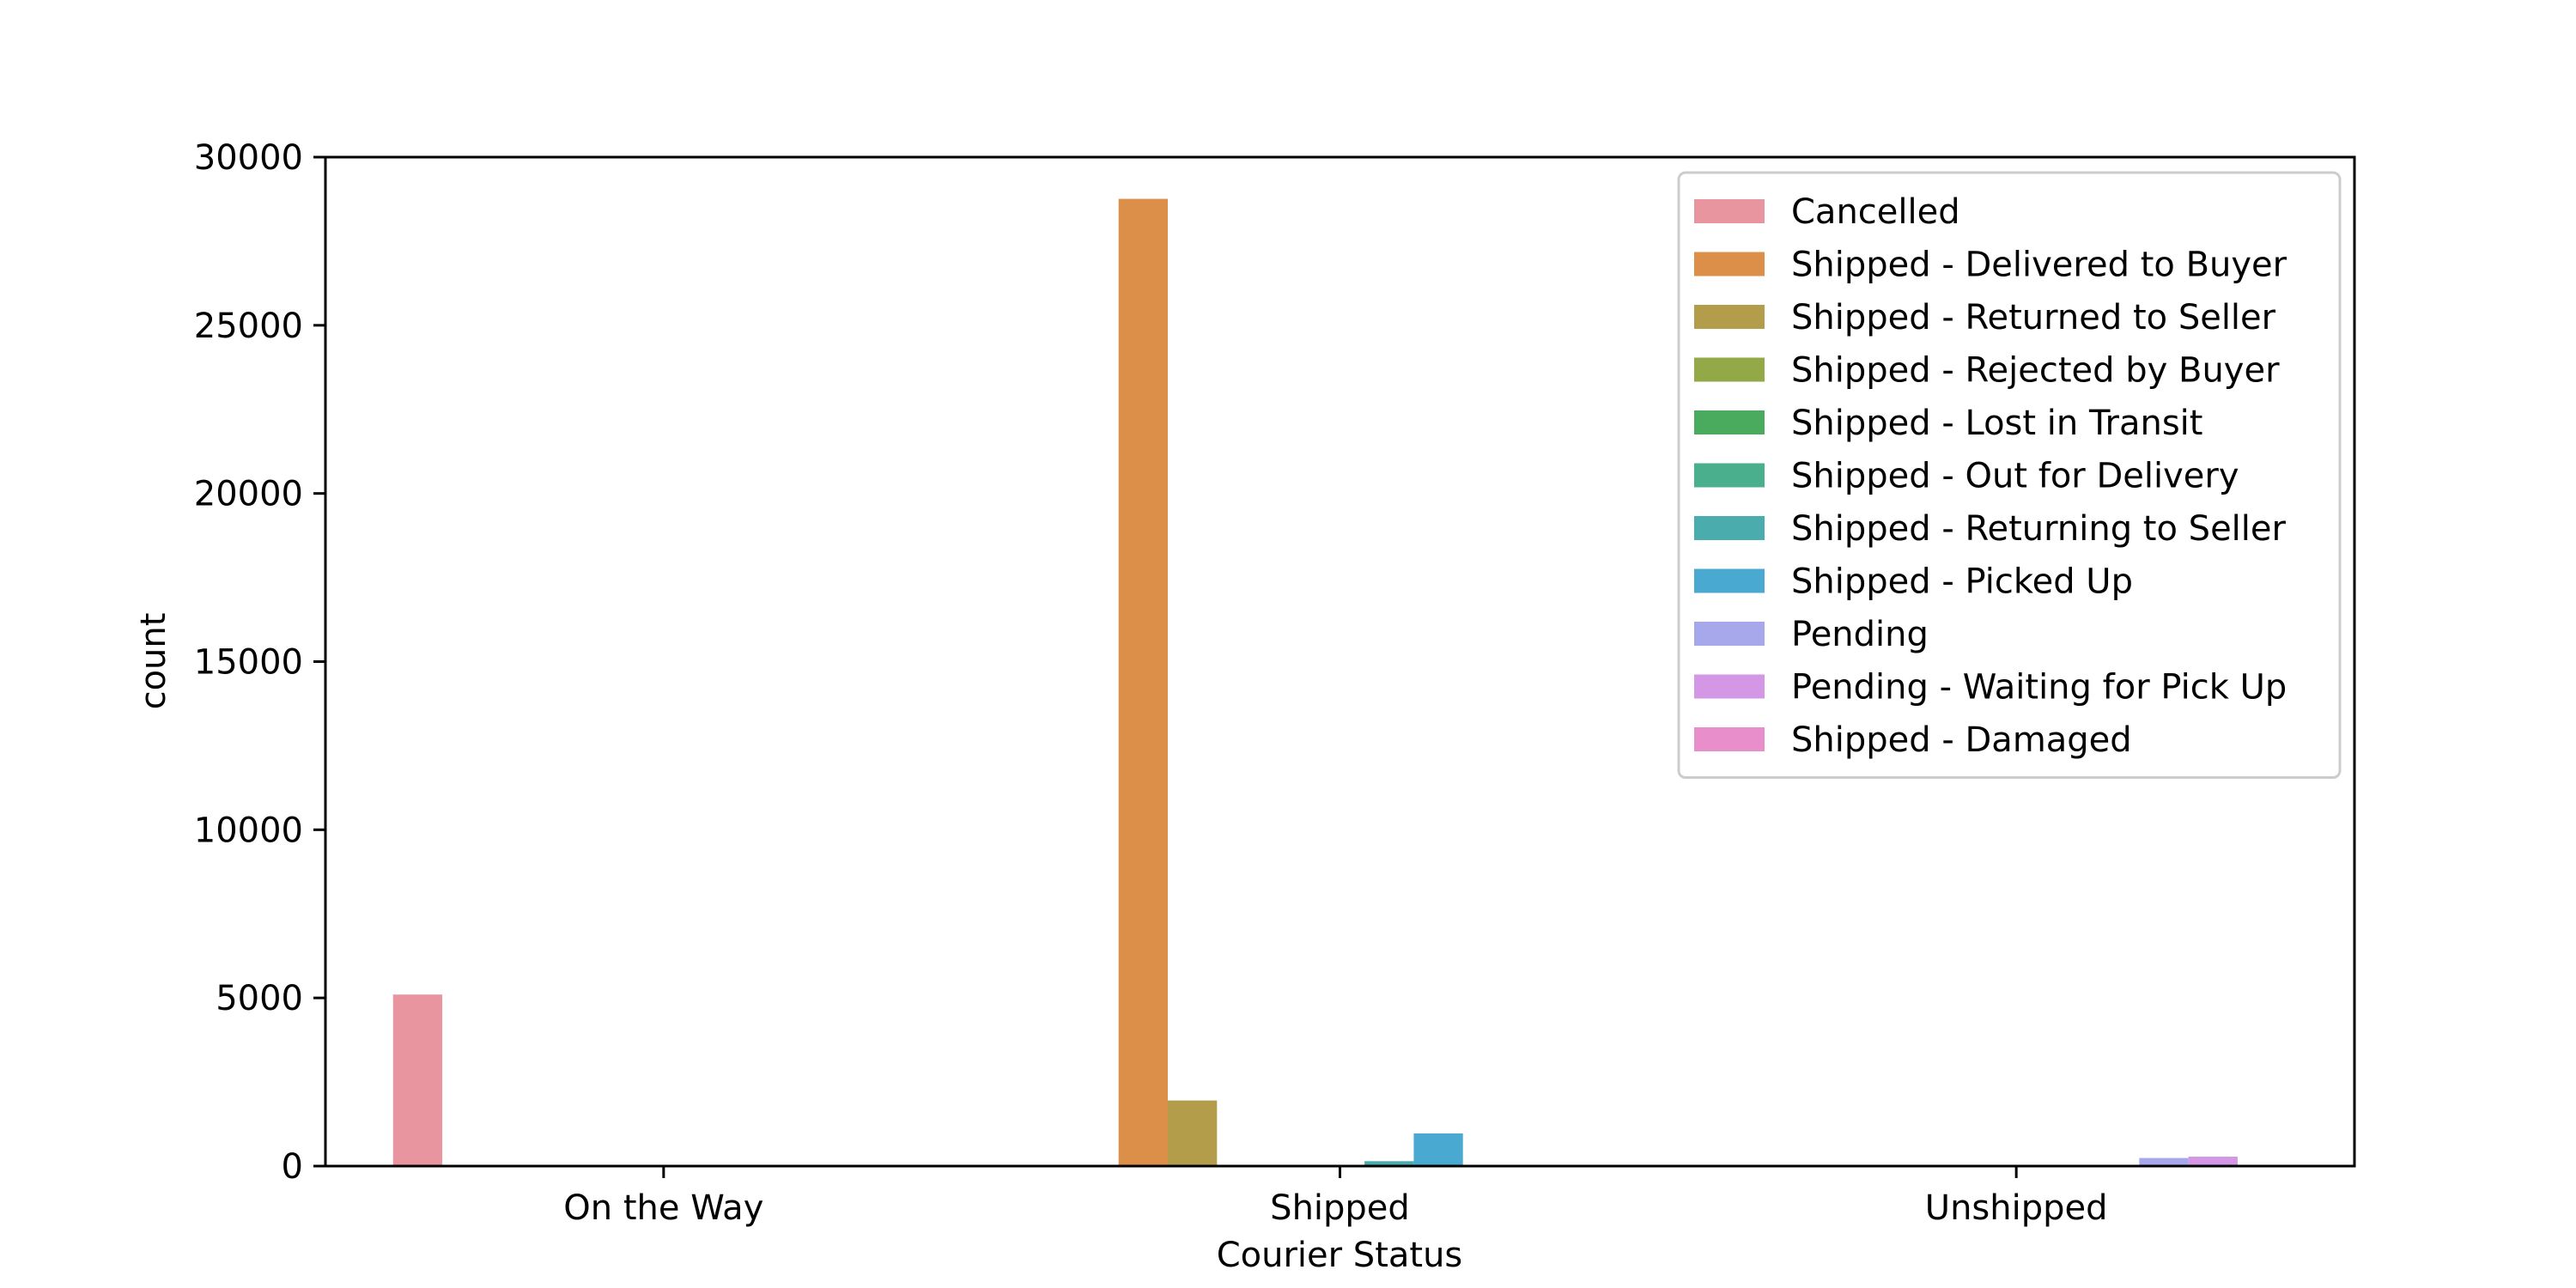 The image size is (2576, 1288). I want to click on bar-cancelled-on-the-way, so click(418, 1080).